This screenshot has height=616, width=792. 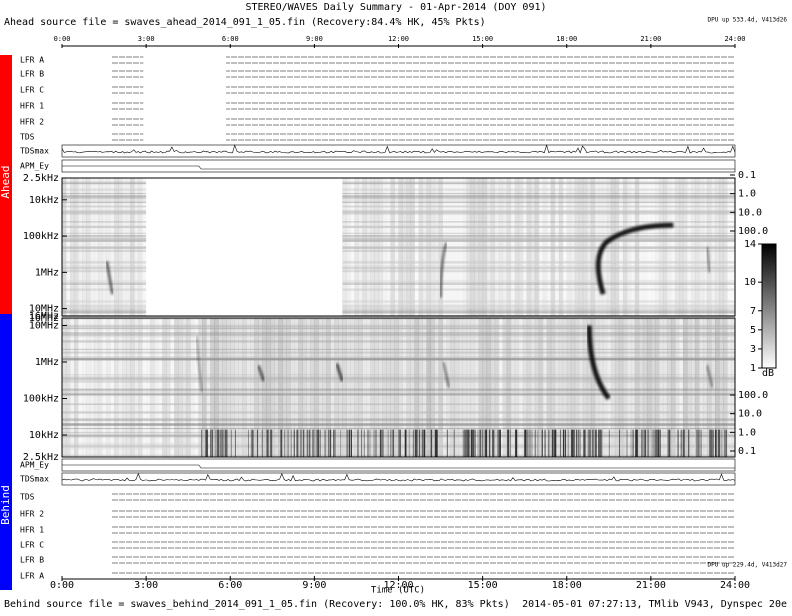 I want to click on colorbar-tick-label: 7, so click(x=753, y=311).